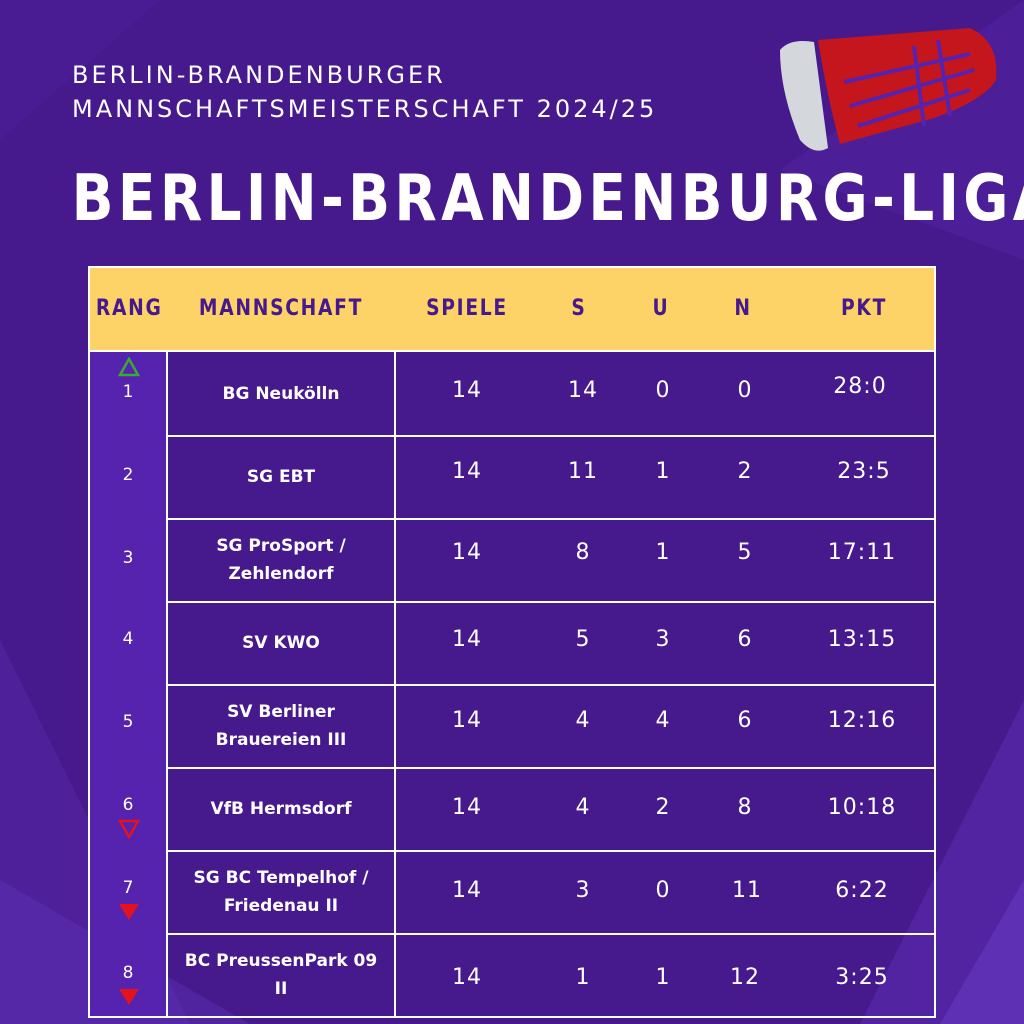 This screenshot has width=1024, height=1024. What do you see at coordinates (129, 308) in the screenshot?
I see `column-header-rang: RANG` at bounding box center [129, 308].